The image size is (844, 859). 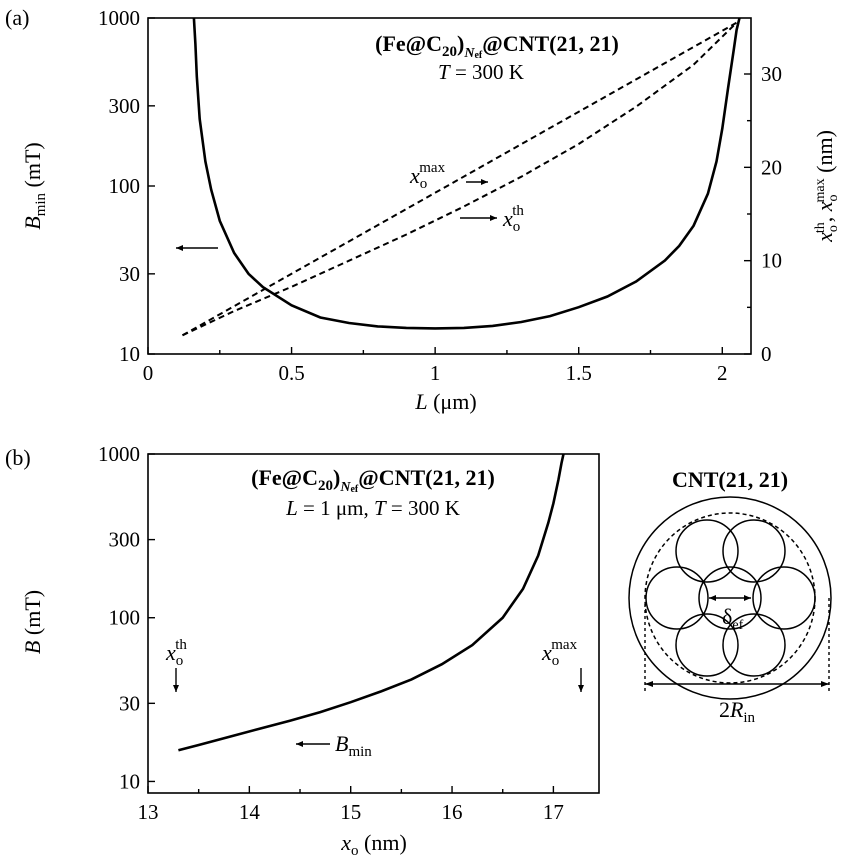 I want to click on annotation-bmin: Bmin, so click(x=334, y=745).